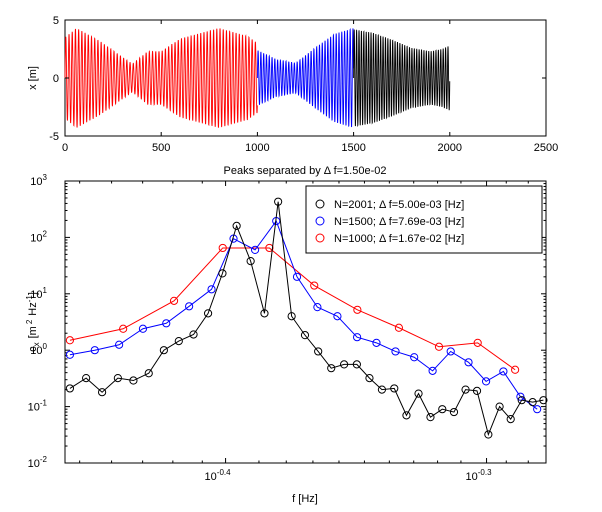 The image size is (602, 512). I want to click on legend-entry-n2001: N=2001; Δ f=5.00e-03 [Hz], so click(389, 205).